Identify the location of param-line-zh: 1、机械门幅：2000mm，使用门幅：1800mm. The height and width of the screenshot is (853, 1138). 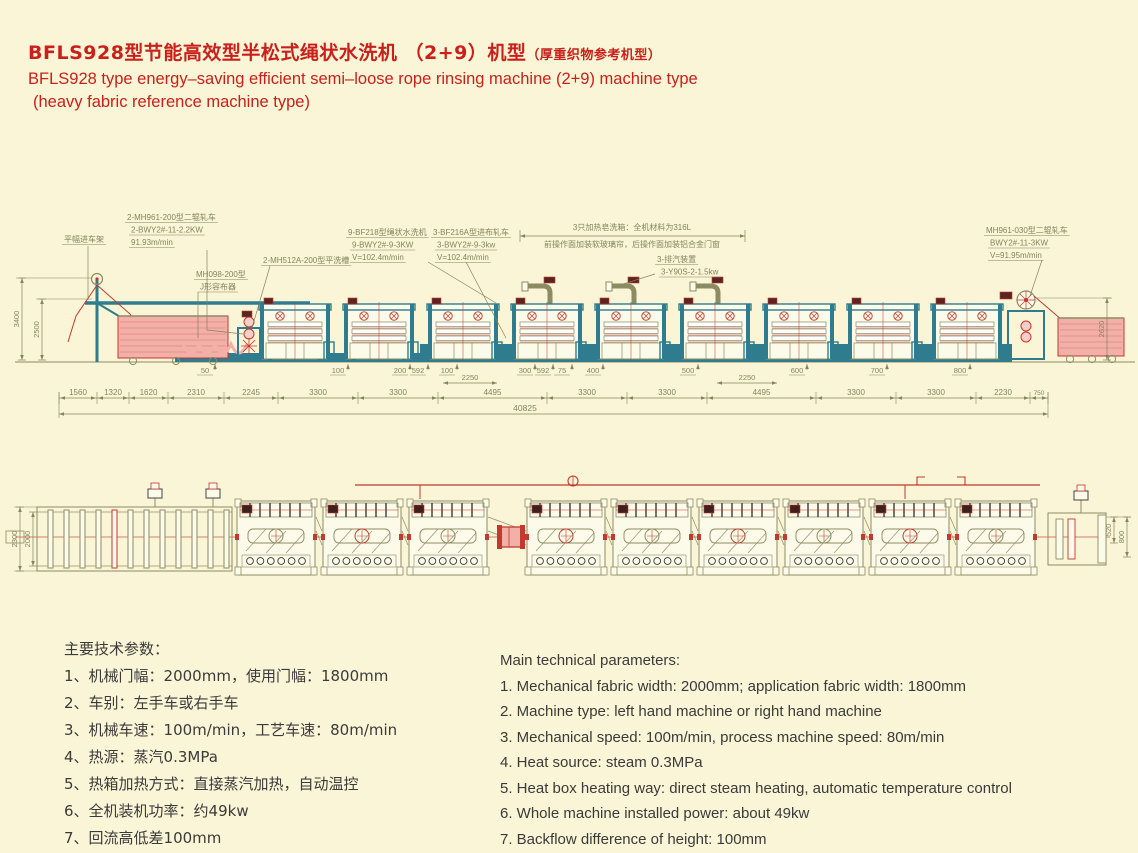
(226, 676).